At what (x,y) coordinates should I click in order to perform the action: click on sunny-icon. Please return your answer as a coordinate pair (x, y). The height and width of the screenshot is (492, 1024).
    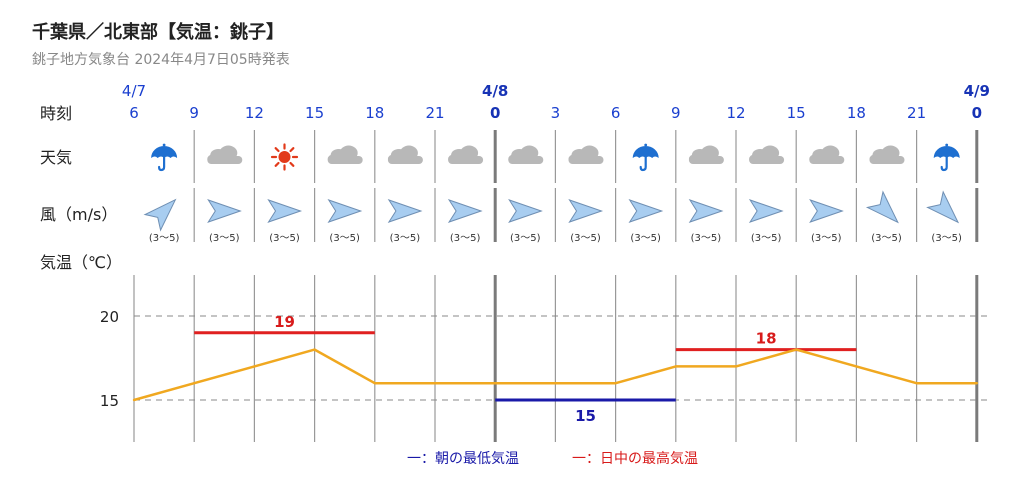
    Looking at the image, I should click on (284, 157).